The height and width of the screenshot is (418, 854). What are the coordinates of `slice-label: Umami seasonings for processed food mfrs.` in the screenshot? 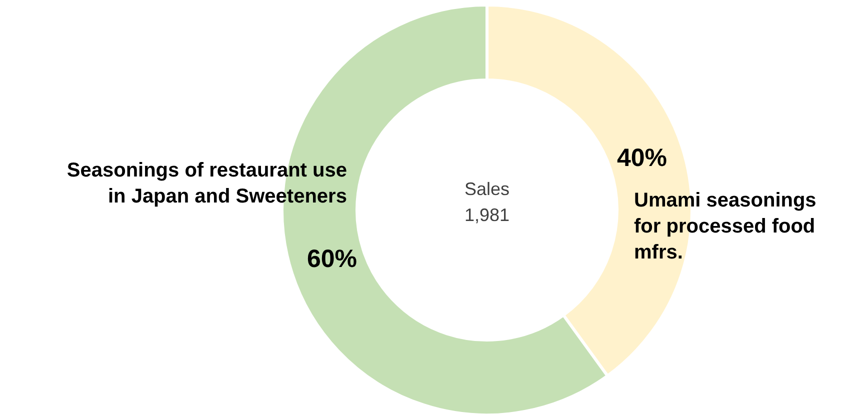 It's located at (725, 227).